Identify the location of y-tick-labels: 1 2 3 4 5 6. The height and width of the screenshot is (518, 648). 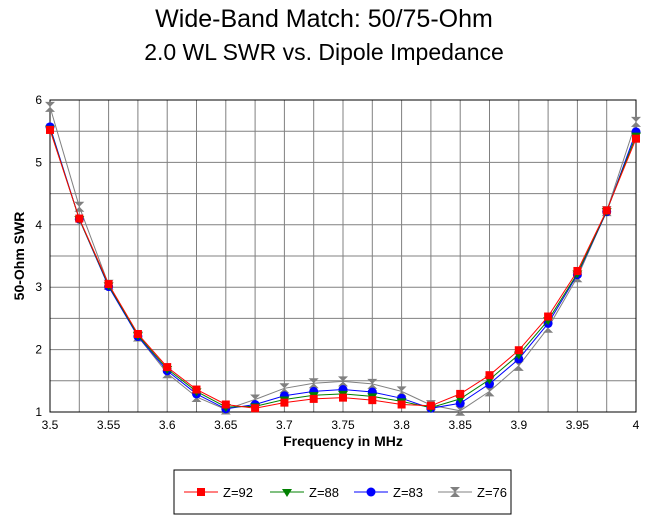
(38, 256).